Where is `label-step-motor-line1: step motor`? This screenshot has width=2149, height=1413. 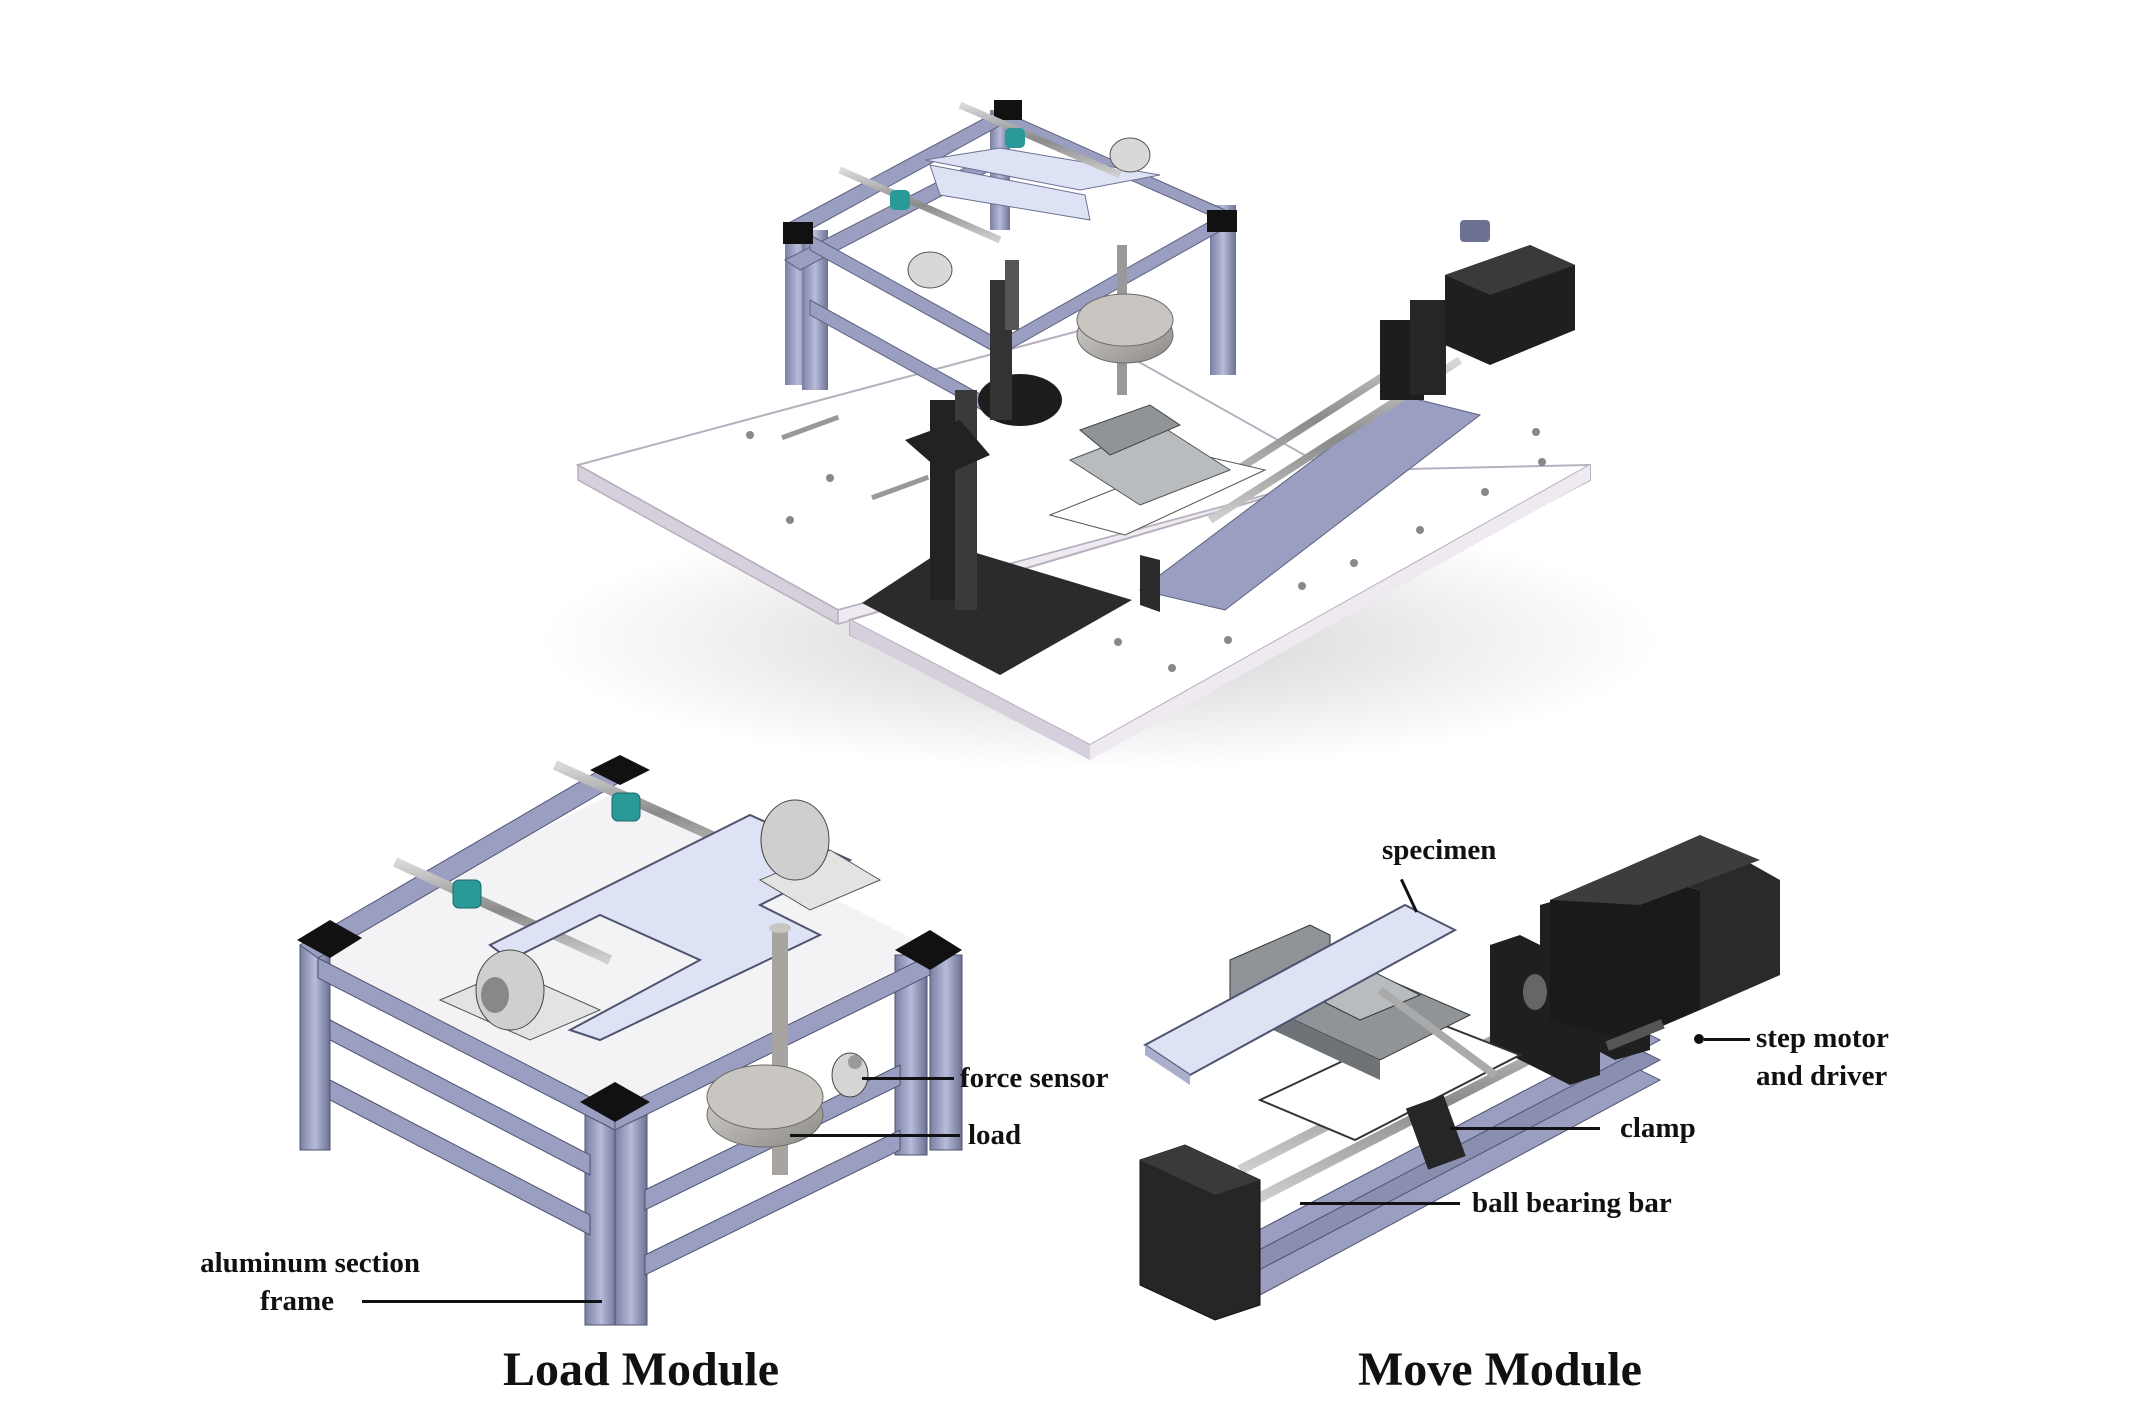 label-step-motor-line1: step motor is located at coordinates (1822, 1038).